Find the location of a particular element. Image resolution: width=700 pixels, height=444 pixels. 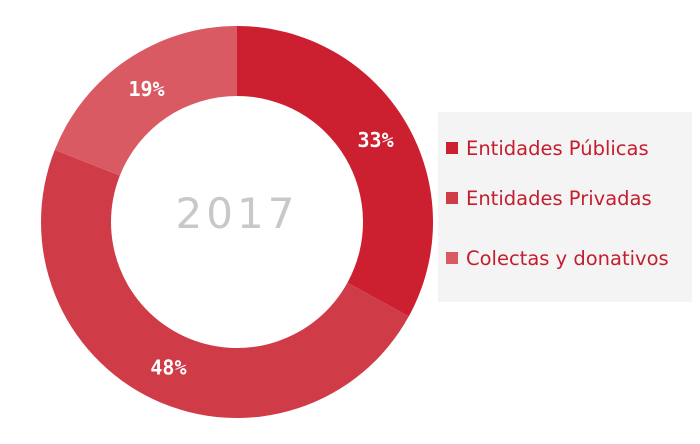

legend-item-colectas-donativos: Colectas y donativos is located at coordinates (557, 258).